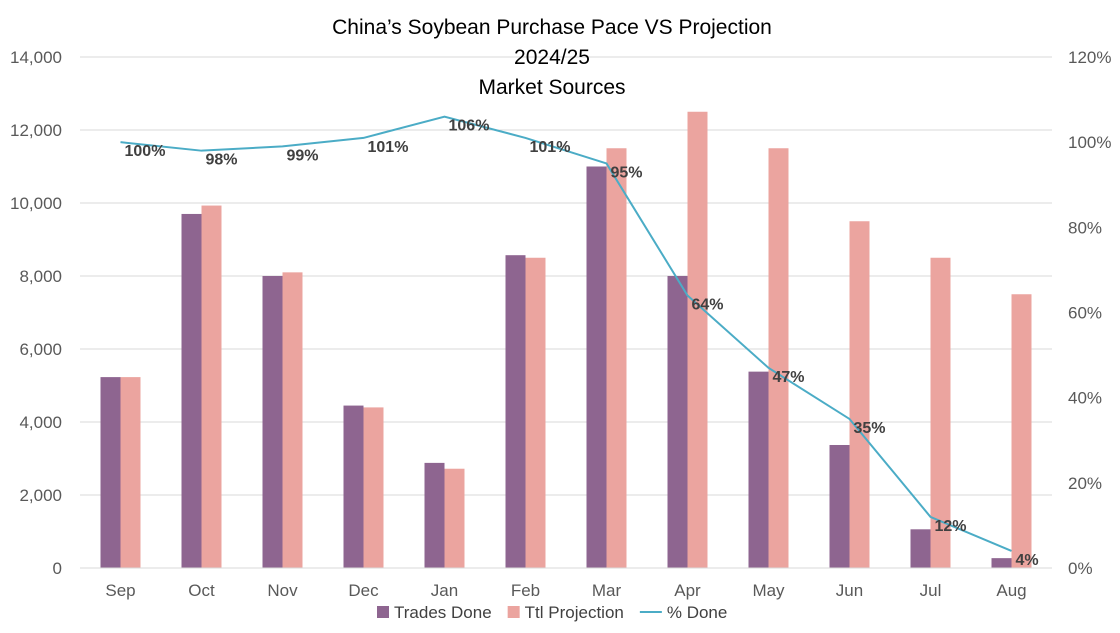  What do you see at coordinates (1027, 560) in the screenshot?
I see `percent-done-label: 4%` at bounding box center [1027, 560].